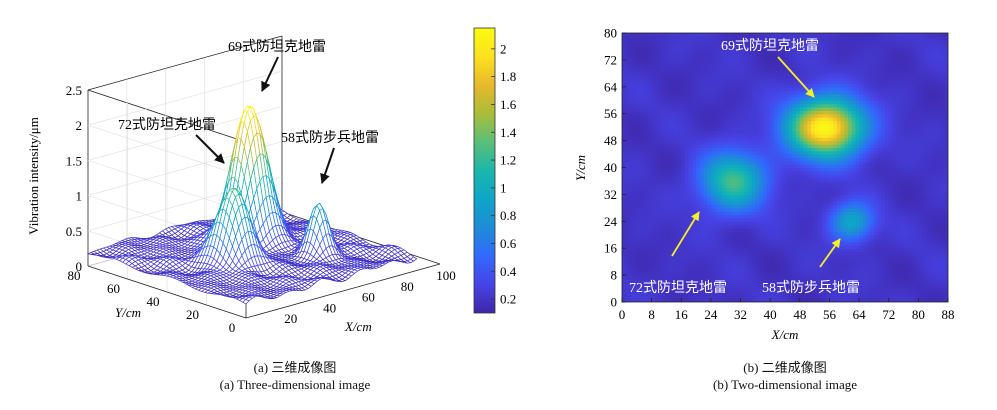 The width and height of the screenshot is (997, 410). I want to click on x-tick-label: 40, so click(329, 307).